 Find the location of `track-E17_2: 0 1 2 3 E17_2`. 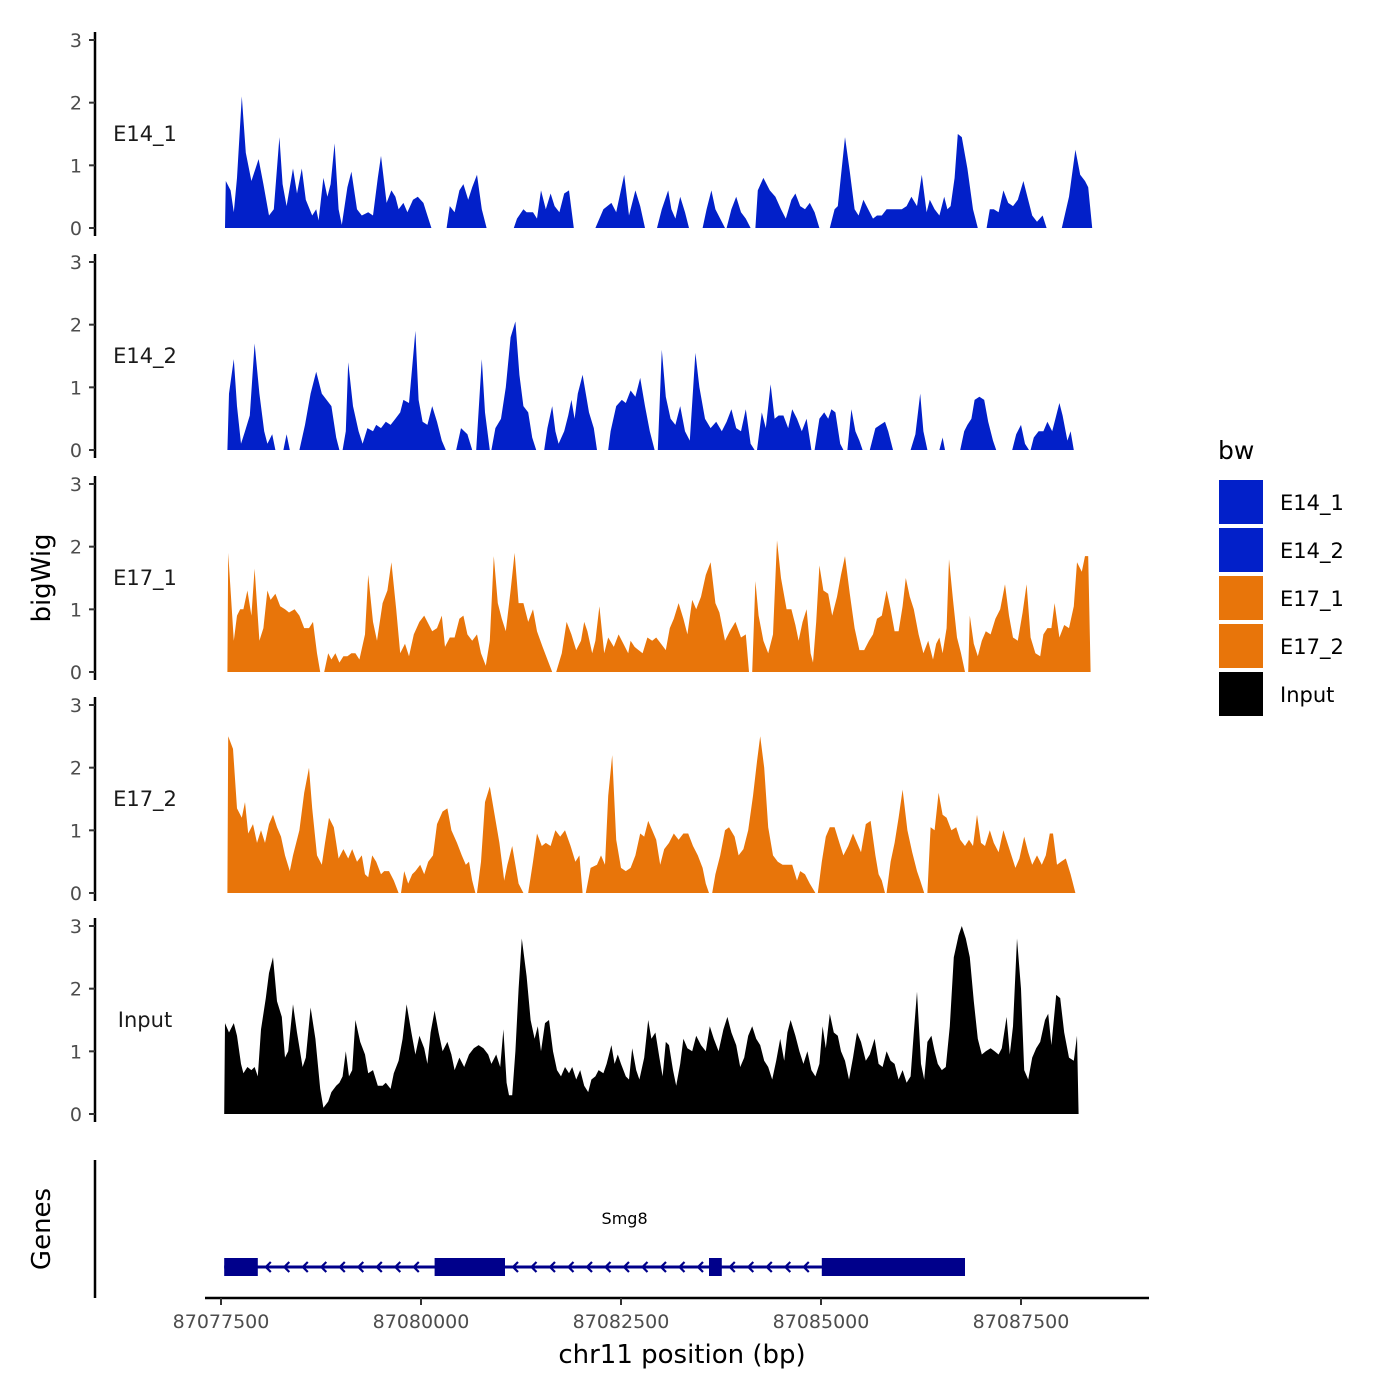

track-E17_2: 0 1 2 3 E17_2 is located at coordinates (573, 800).